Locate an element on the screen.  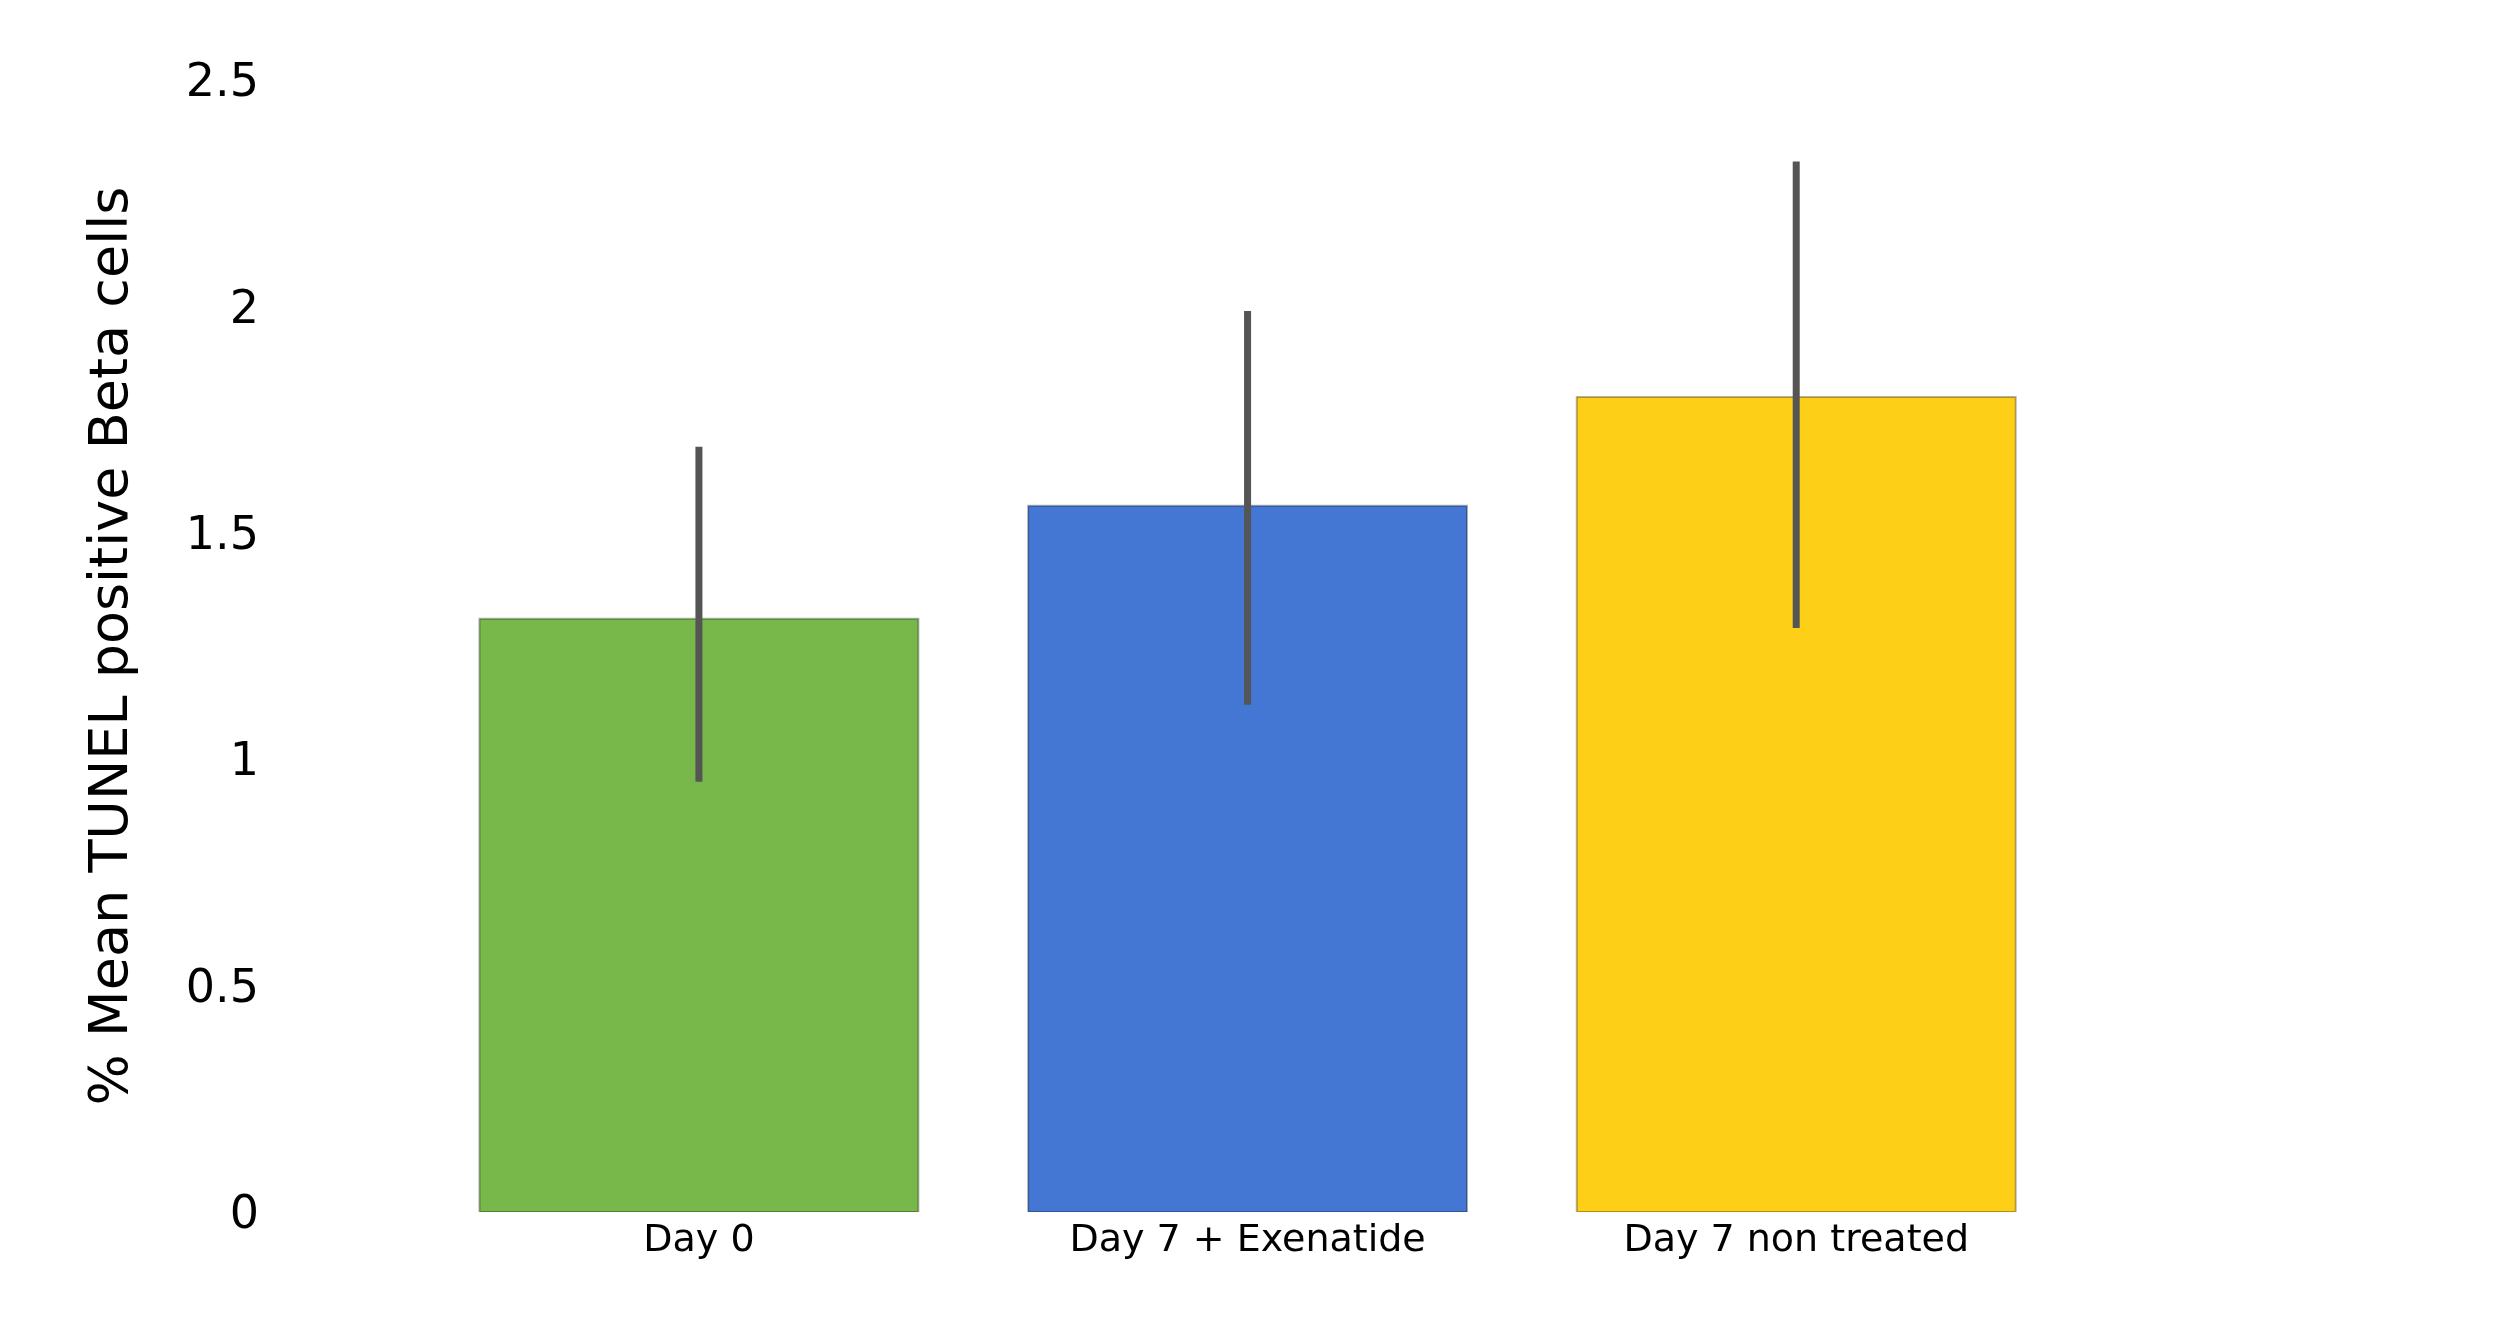
y-tick-label: 1.5 is located at coordinates (222, 532).